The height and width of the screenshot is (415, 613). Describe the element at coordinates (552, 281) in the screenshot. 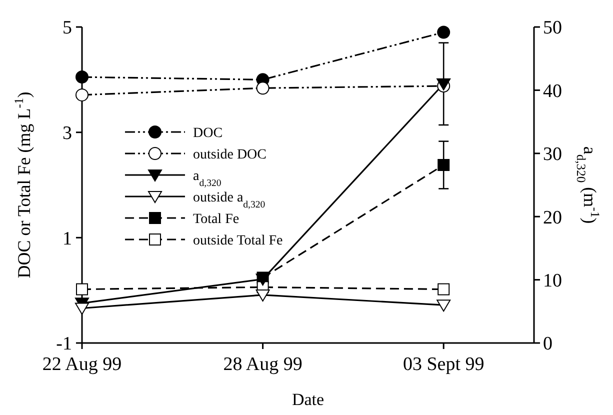

I see `y2-tick-label: 10` at that location.